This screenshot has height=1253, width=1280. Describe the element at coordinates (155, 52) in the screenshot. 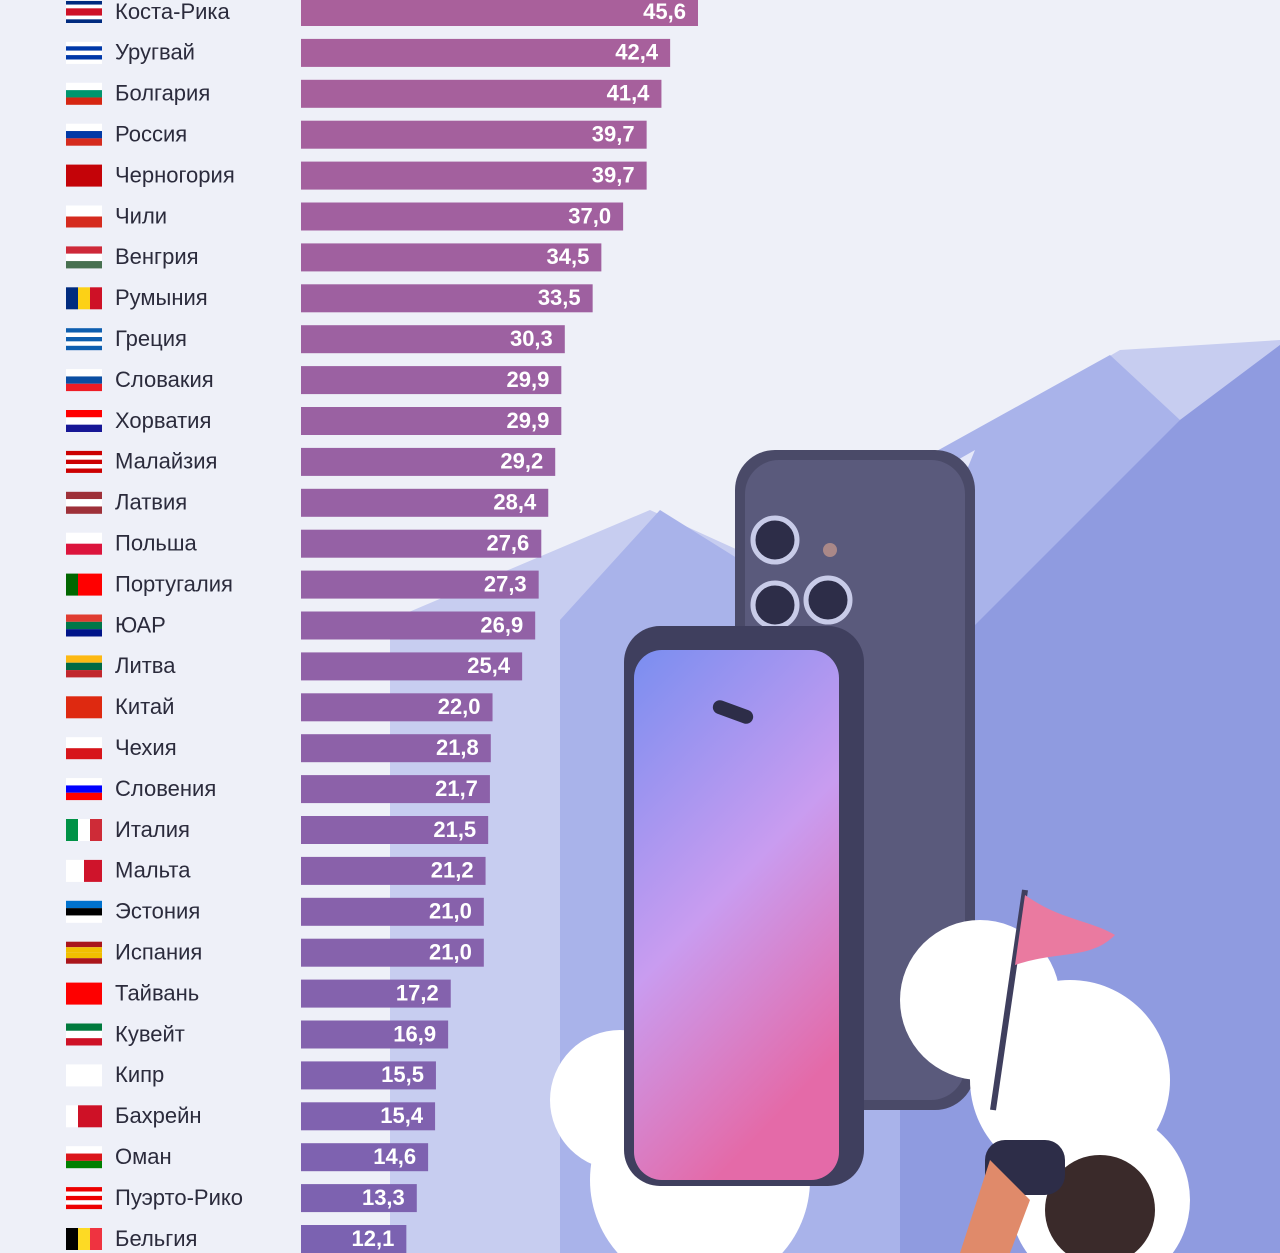

I see `category-label: Уругвай` at that location.